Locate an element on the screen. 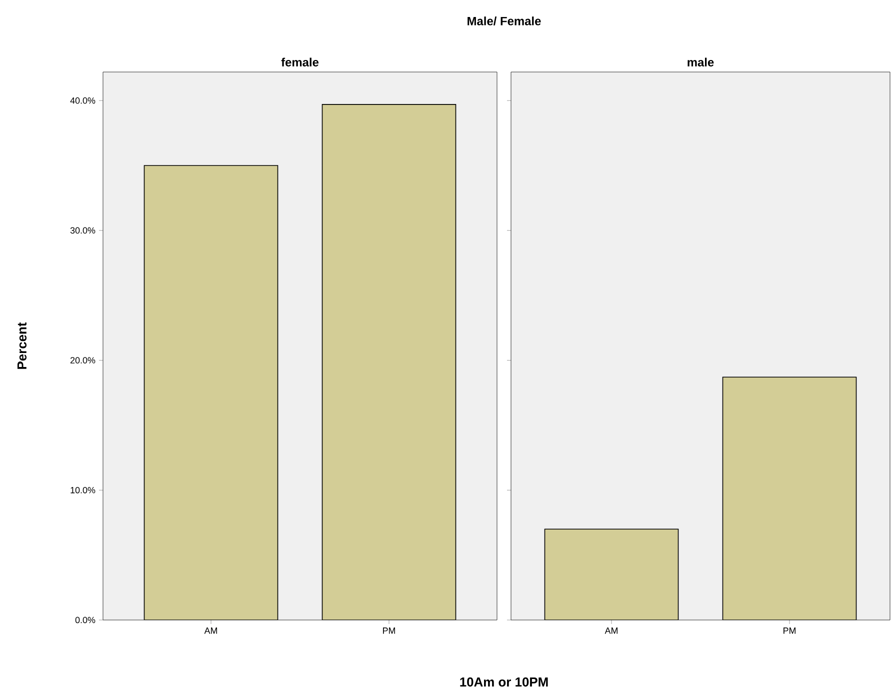 This screenshot has width=896, height=692. y-axis-title: Percent is located at coordinates (22, 345).